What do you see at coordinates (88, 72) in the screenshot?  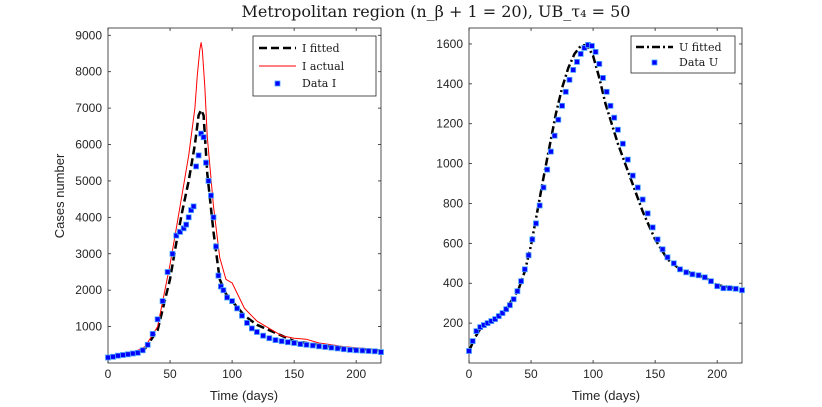 I see `infected-y-tick-label: 8000` at bounding box center [88, 72].